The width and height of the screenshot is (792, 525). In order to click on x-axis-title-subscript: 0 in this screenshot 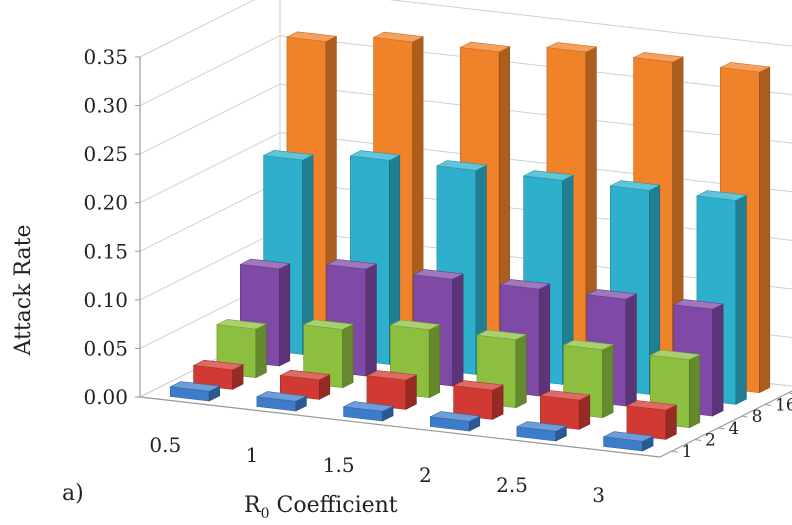, I will do `click(265, 514)`.